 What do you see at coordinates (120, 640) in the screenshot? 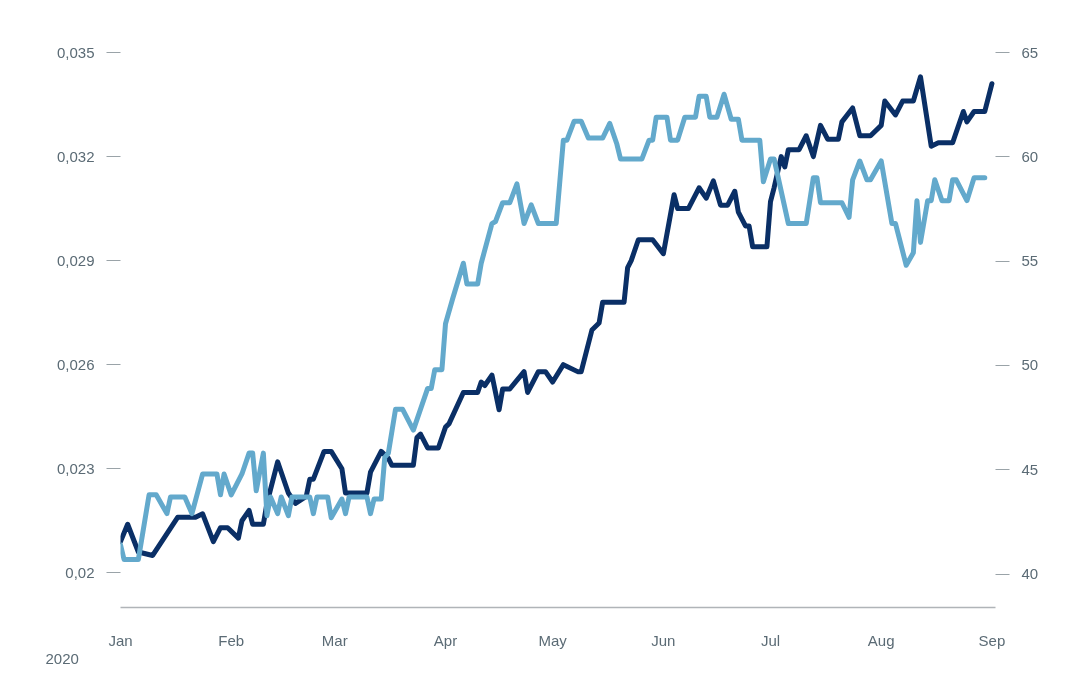
I see `x-tick-label: Jan` at bounding box center [120, 640].